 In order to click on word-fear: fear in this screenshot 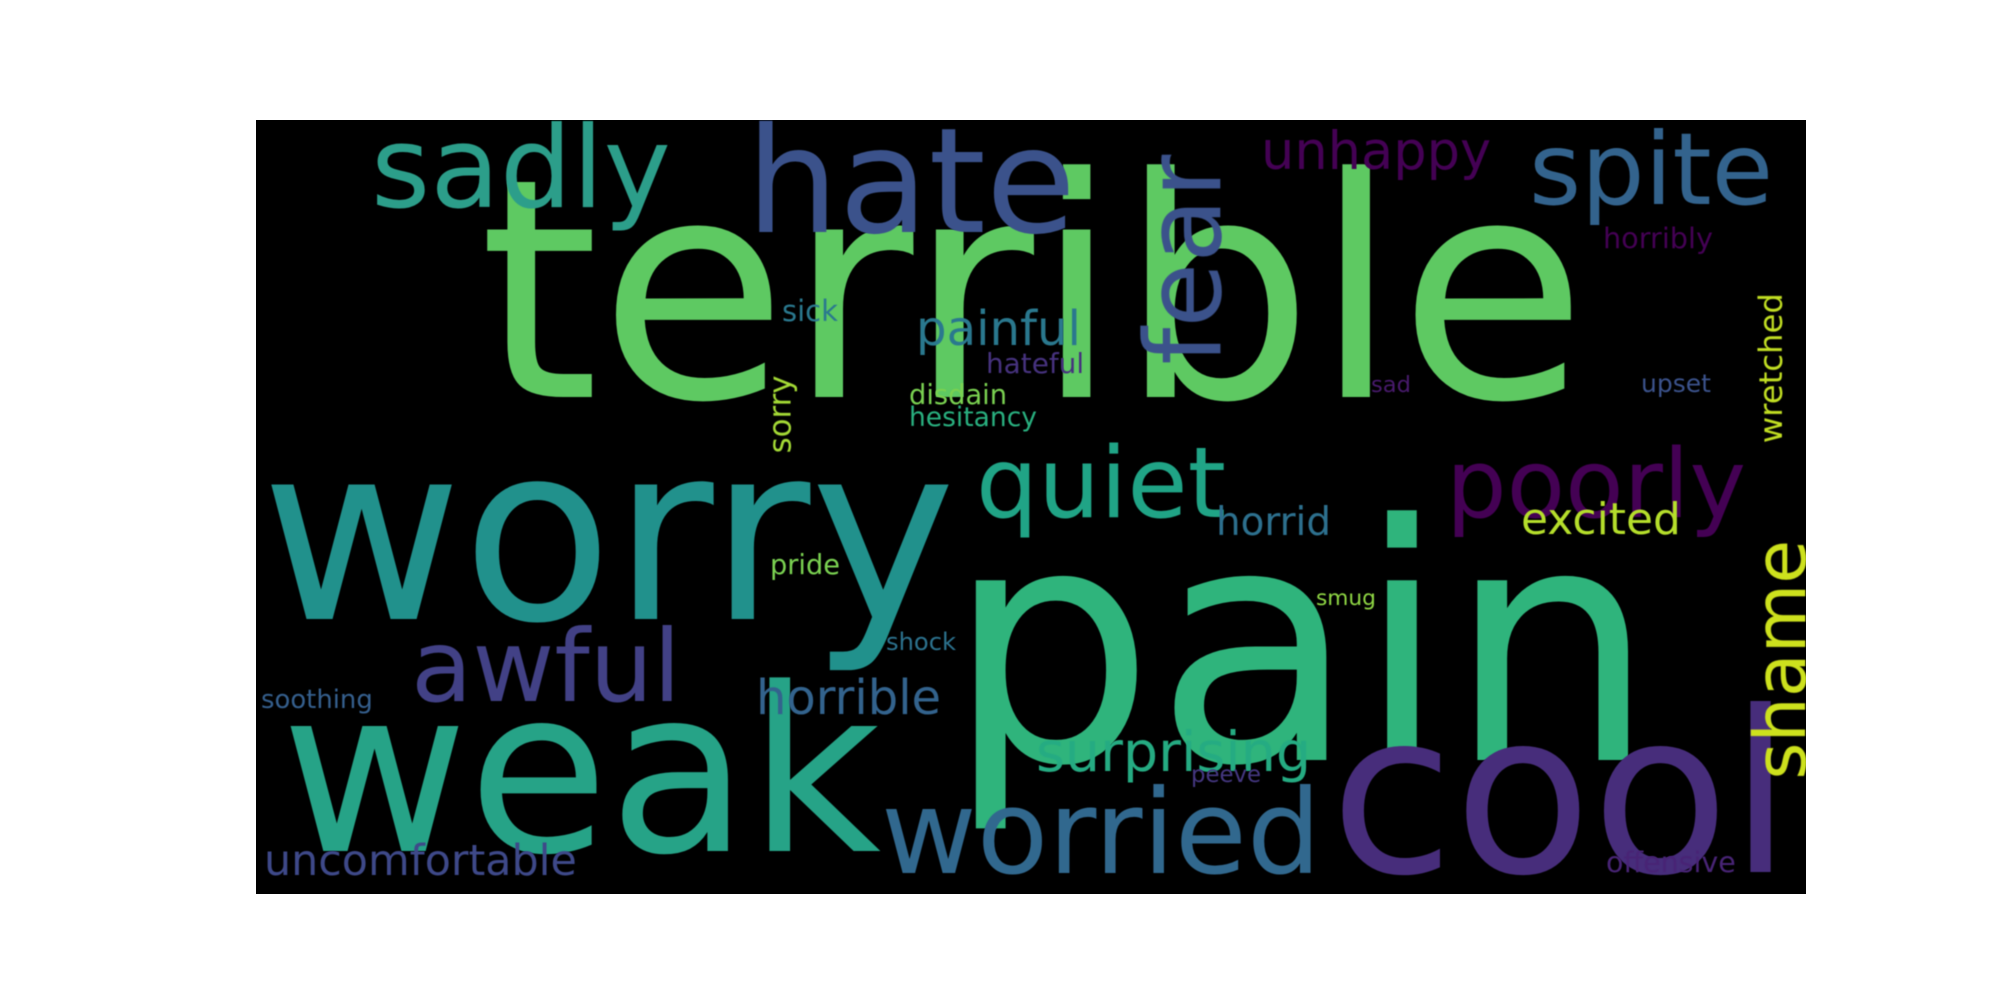, I will do `click(1183, 260)`.